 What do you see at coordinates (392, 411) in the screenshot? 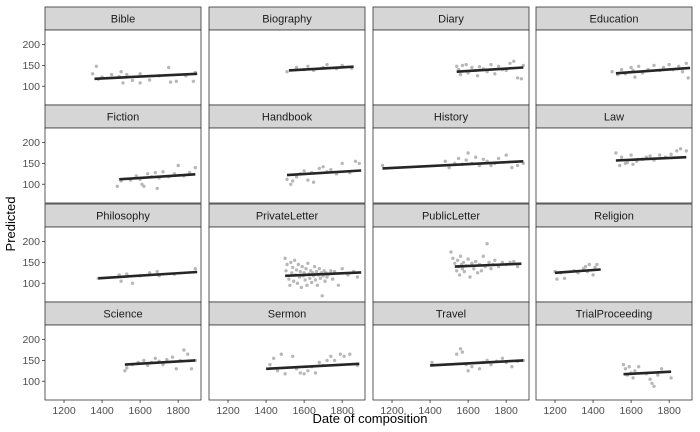
I see `x-tick-label: 1200` at bounding box center [392, 411].